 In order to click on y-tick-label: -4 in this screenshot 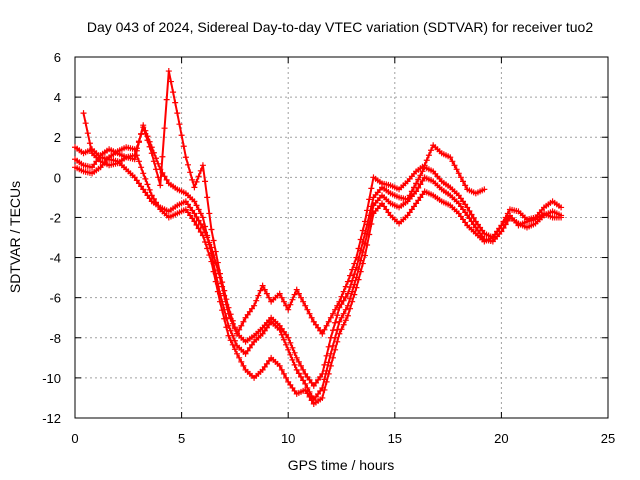, I will do `click(55, 258)`.